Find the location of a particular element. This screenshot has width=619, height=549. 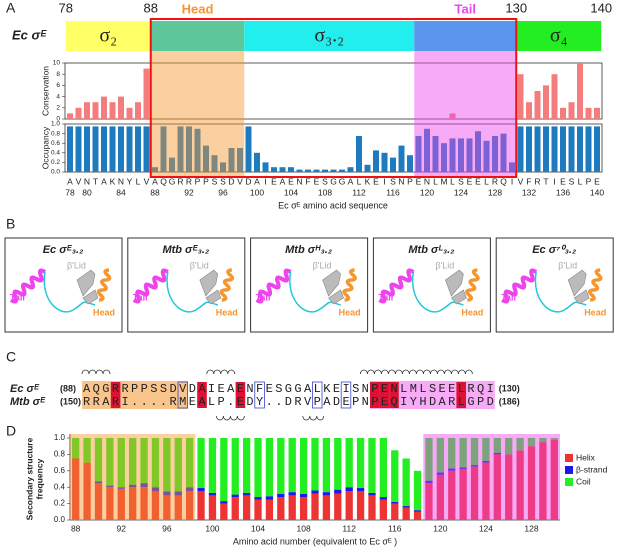

x-tick-label: R is located at coordinates (189, 181).